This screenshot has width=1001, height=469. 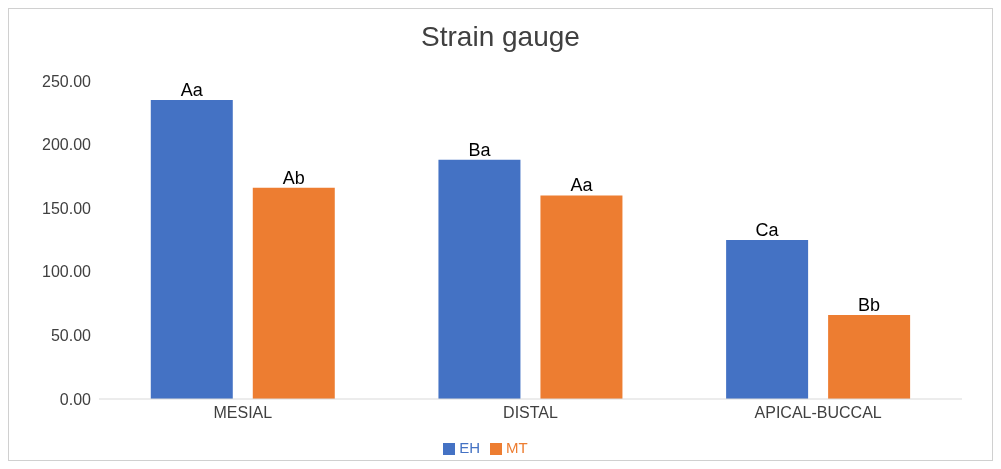 I want to click on data-label: Ba, so click(x=480, y=149).